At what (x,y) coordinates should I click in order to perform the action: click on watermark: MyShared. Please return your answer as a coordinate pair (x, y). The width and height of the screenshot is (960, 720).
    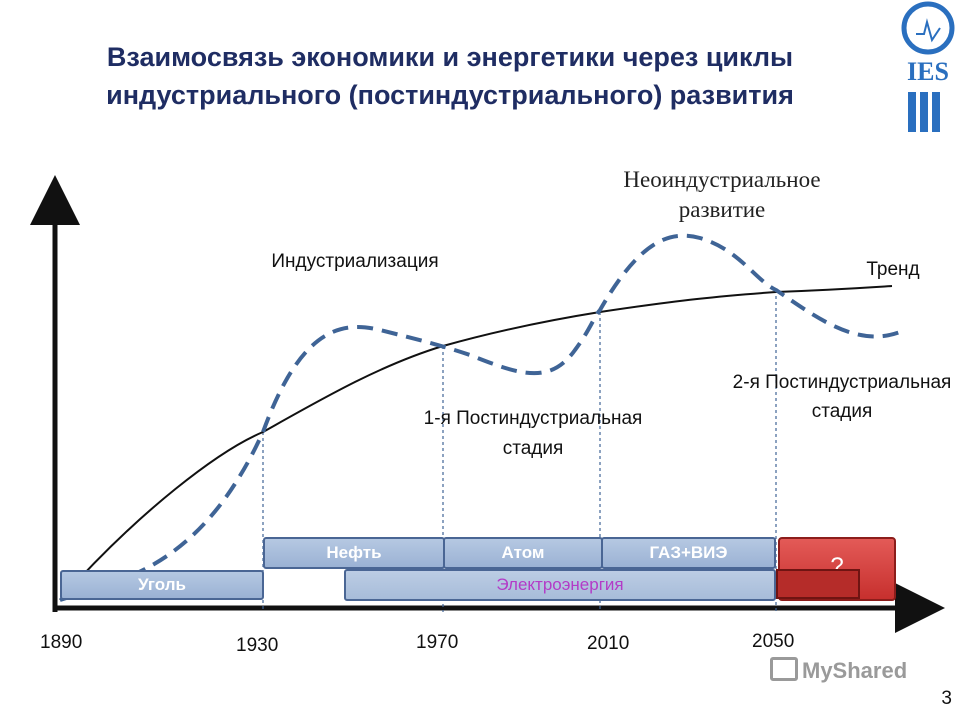
    Looking at the image, I should click on (838, 670).